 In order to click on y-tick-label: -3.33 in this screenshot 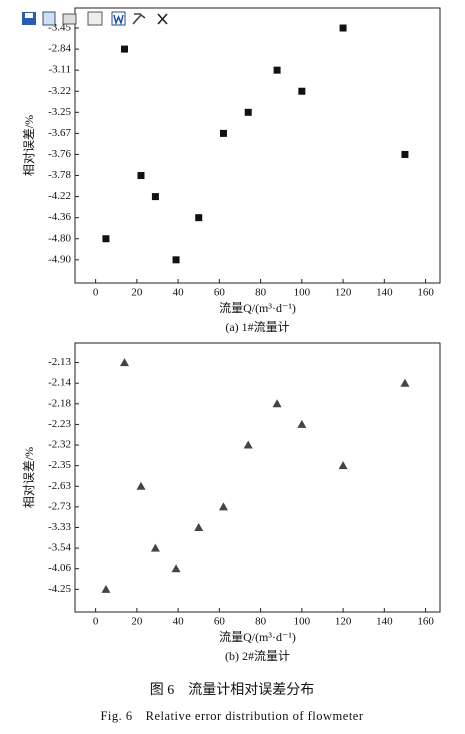, I will do `click(59, 527)`.